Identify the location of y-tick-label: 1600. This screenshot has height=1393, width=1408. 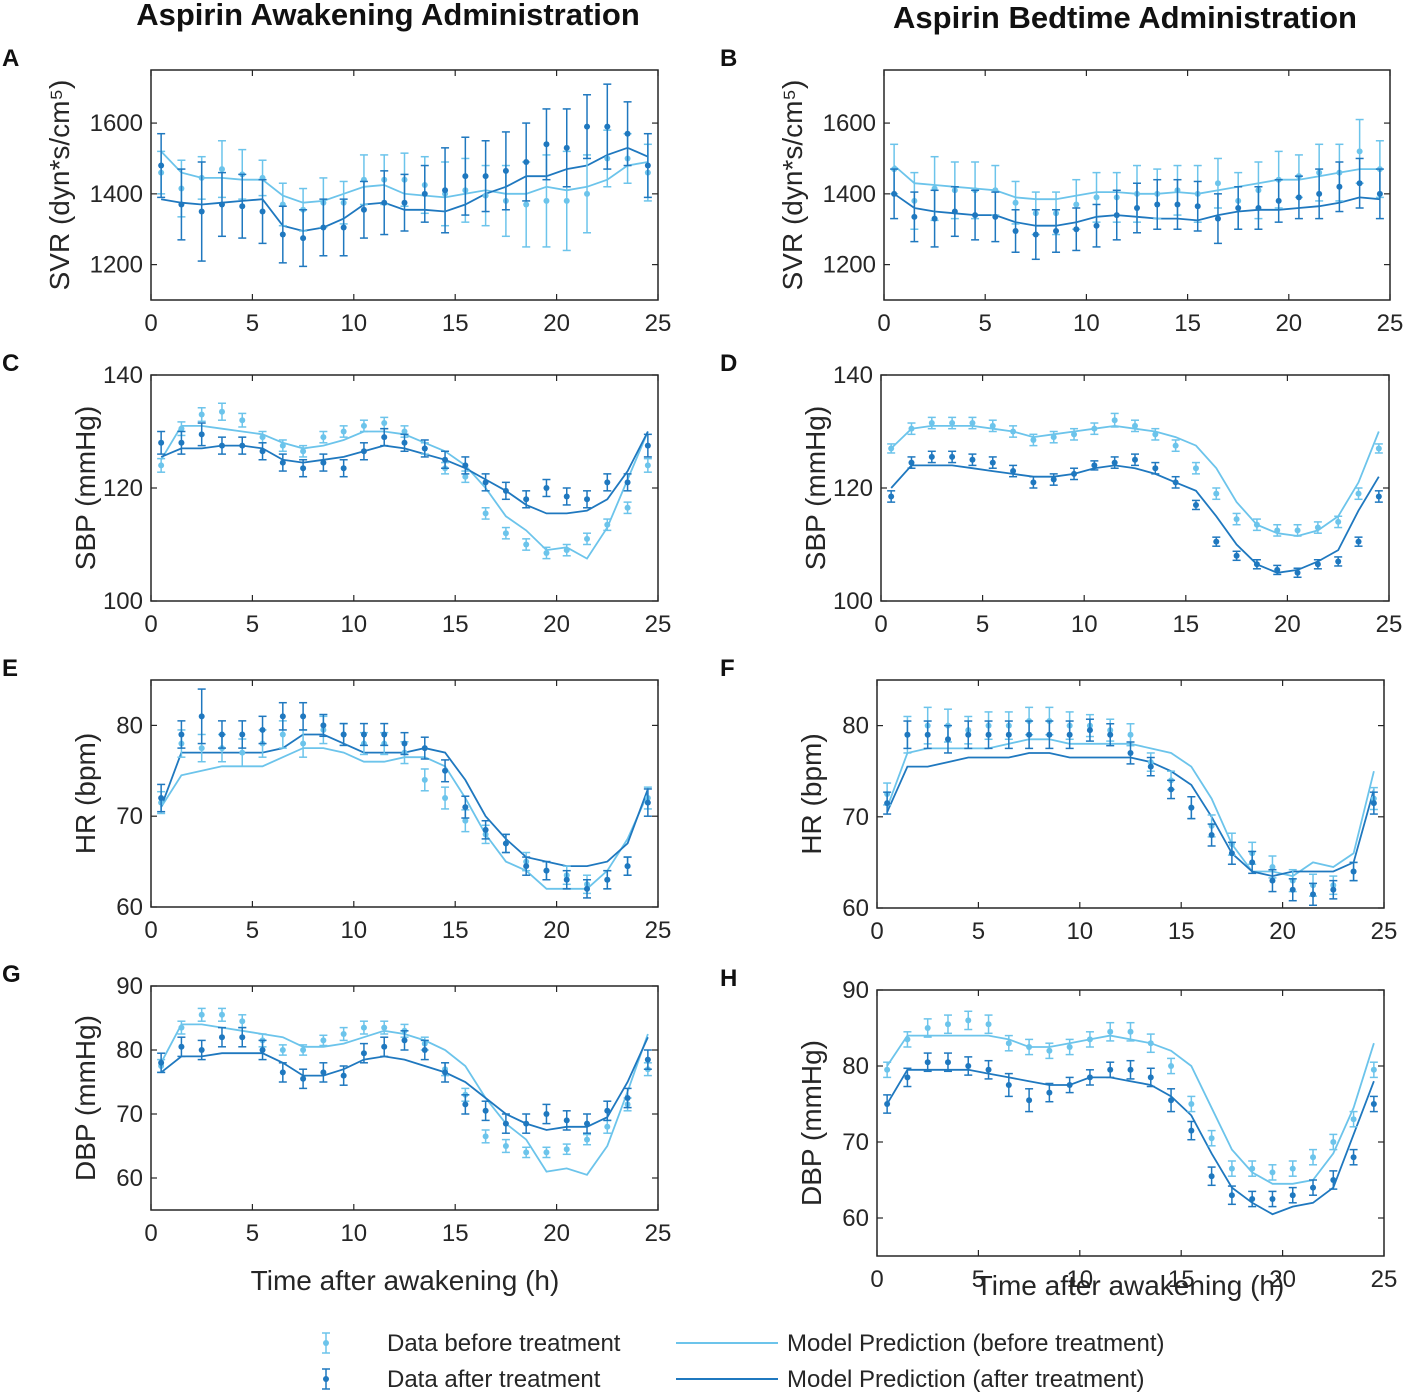
(116, 123).